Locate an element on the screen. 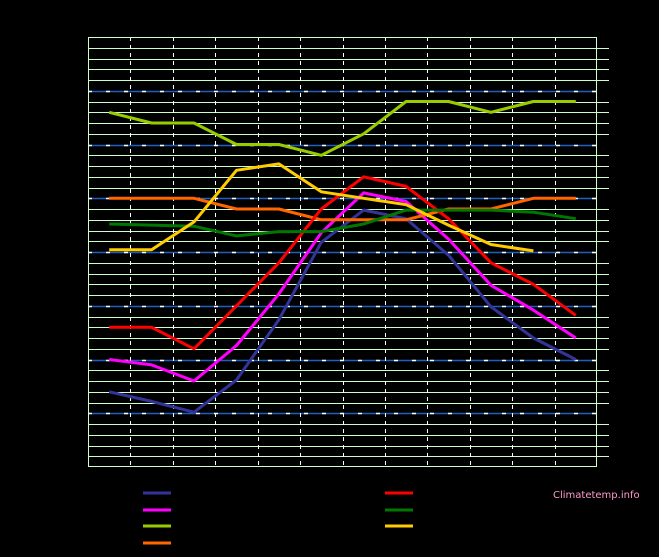  series-7-line is located at coordinates (321, 207).